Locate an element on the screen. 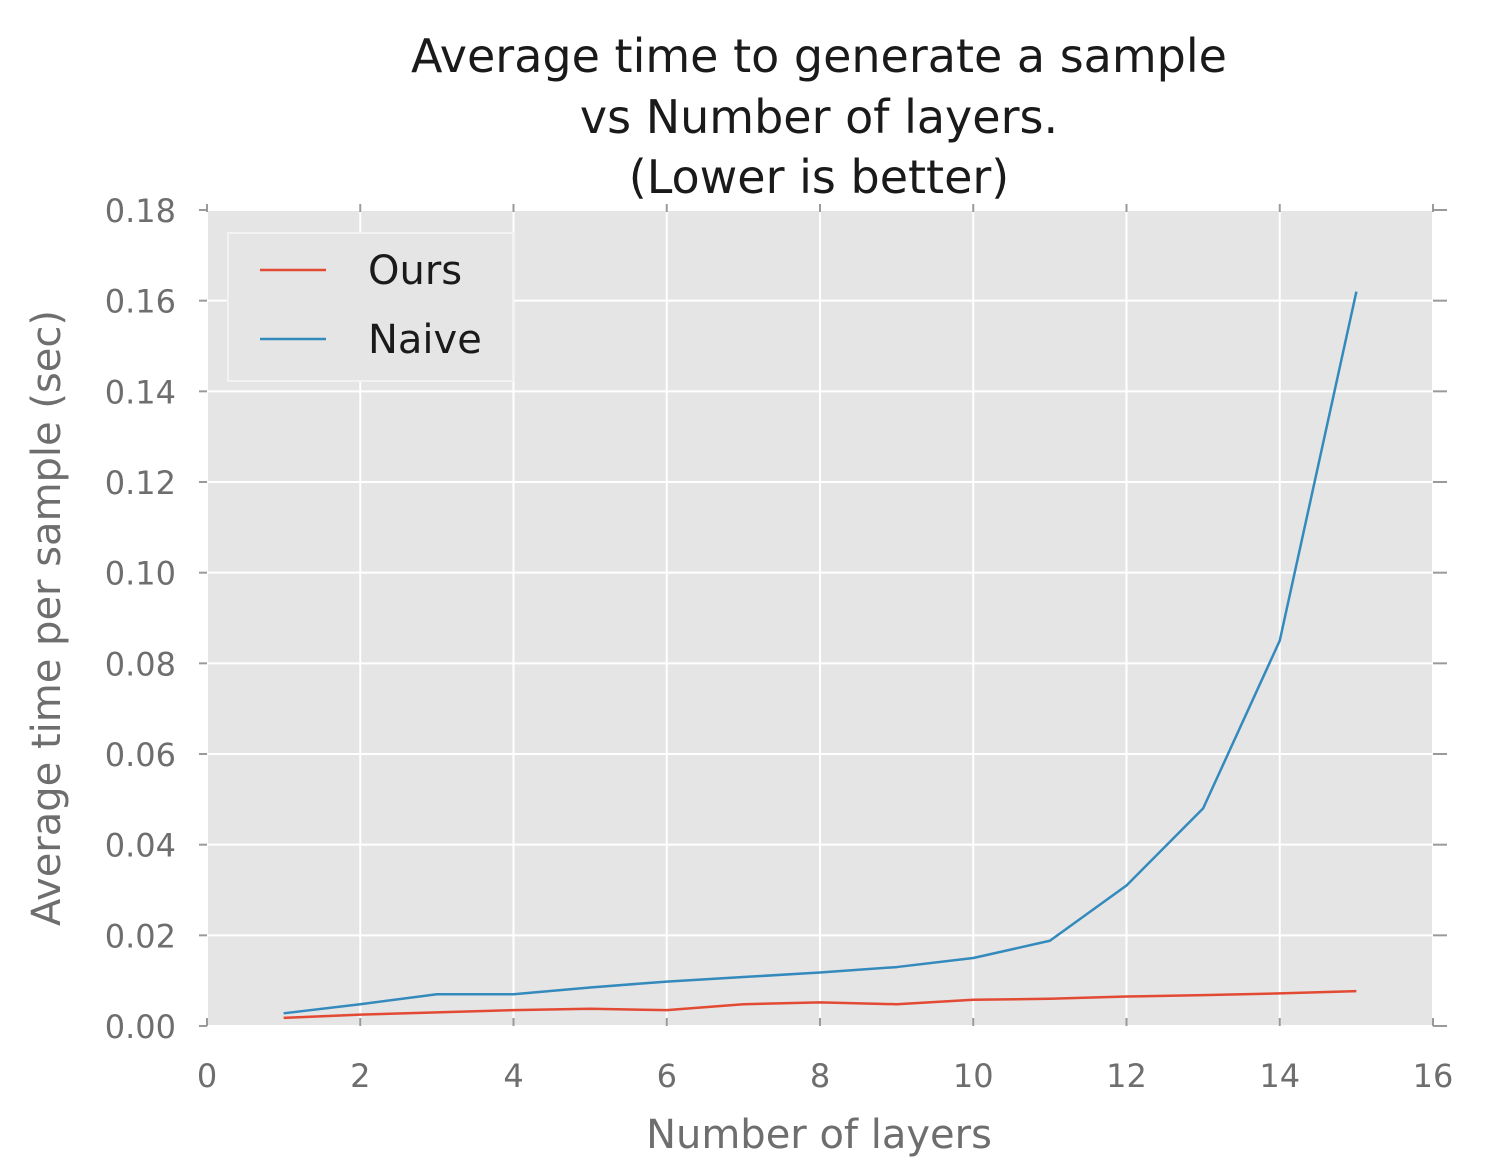  y-tick-label: 0.02 is located at coordinates (140, 936).